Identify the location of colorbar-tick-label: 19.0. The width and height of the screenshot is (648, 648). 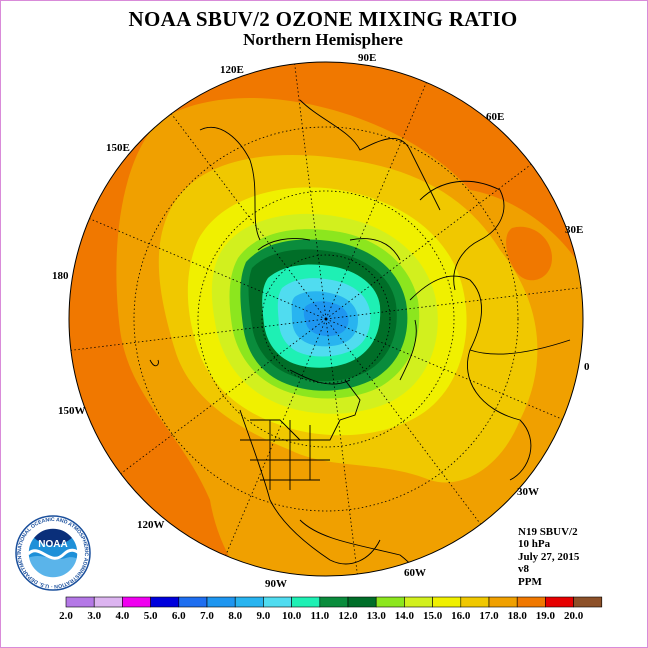
(546, 616).